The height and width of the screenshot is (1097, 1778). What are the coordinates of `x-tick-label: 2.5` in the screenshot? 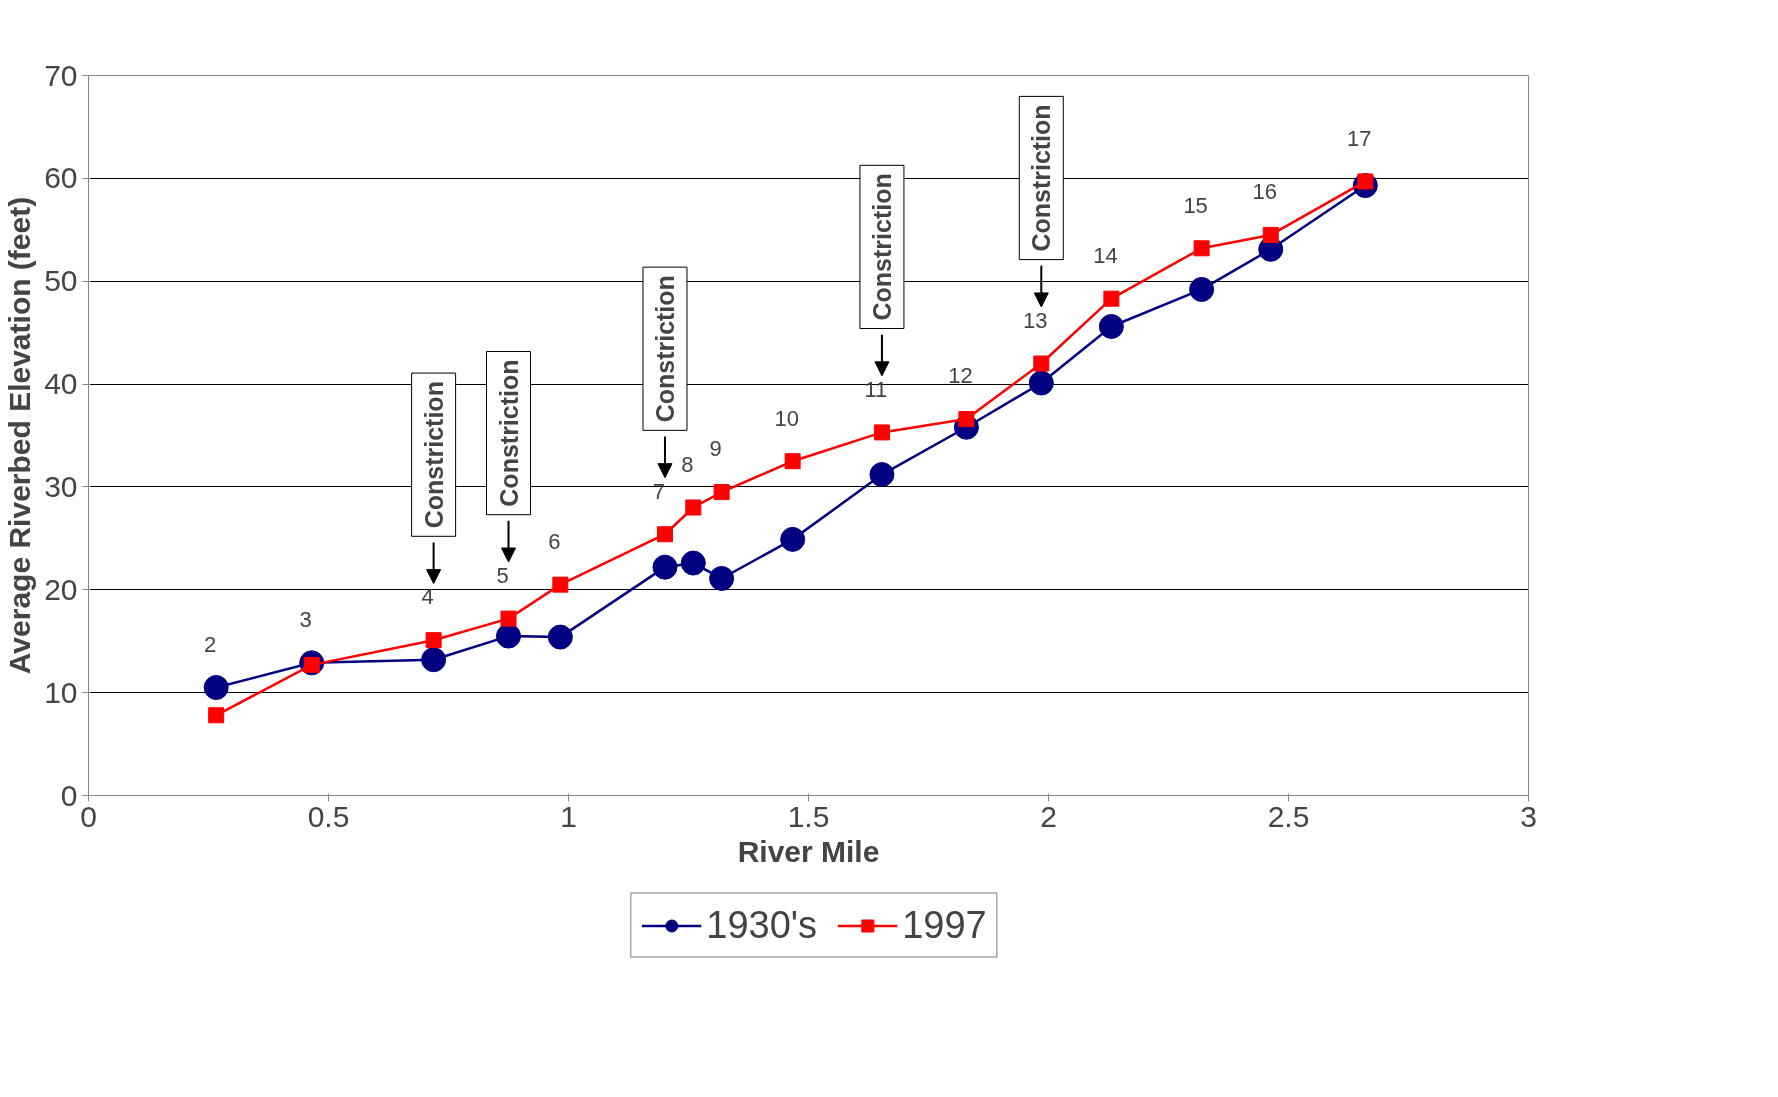 It's located at (1288, 816).